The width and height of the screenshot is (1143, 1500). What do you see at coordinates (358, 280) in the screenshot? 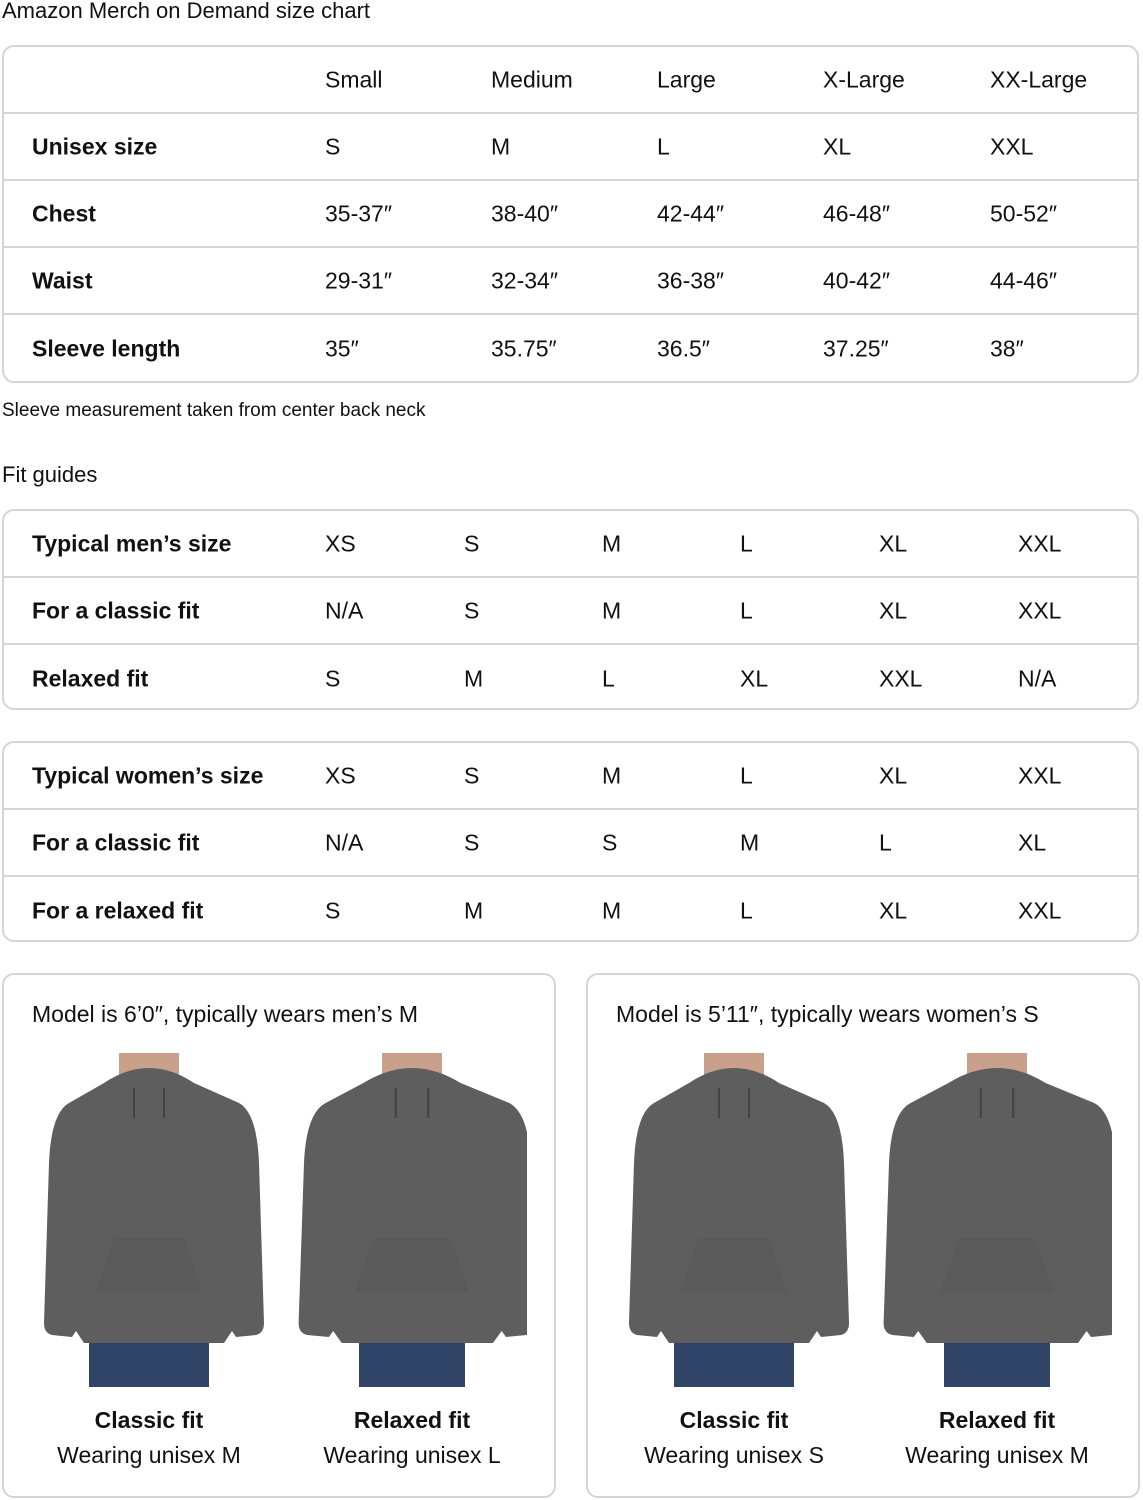
I see `table-cell: 29-31″` at bounding box center [358, 280].